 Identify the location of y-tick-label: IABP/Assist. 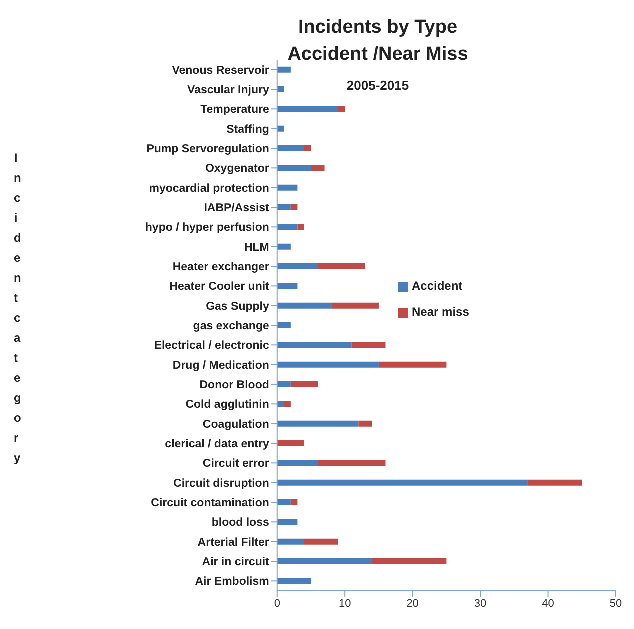
(237, 208).